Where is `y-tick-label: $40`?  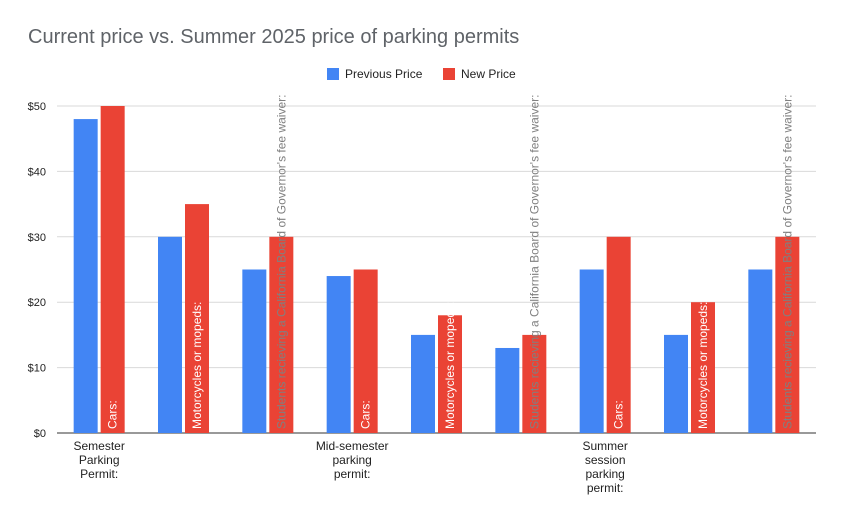
y-tick-label: $40 is located at coordinates (37, 172).